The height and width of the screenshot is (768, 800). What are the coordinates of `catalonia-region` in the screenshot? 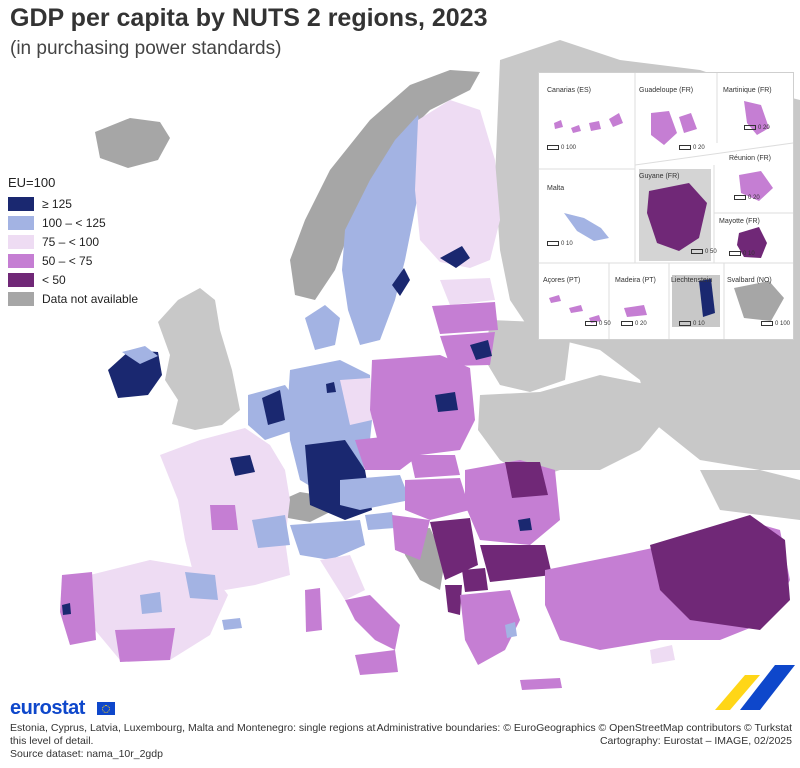 It's located at (201, 586).